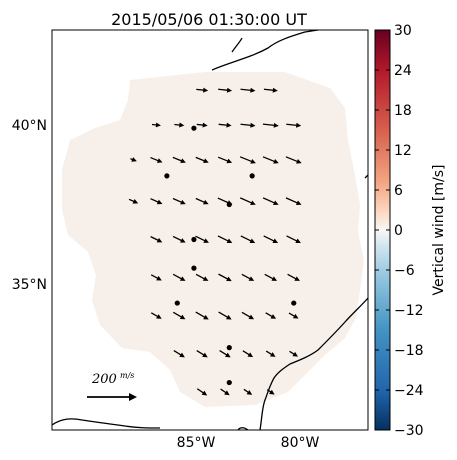  I want to click on latitude-tick-label: 35°N, so click(29, 285).